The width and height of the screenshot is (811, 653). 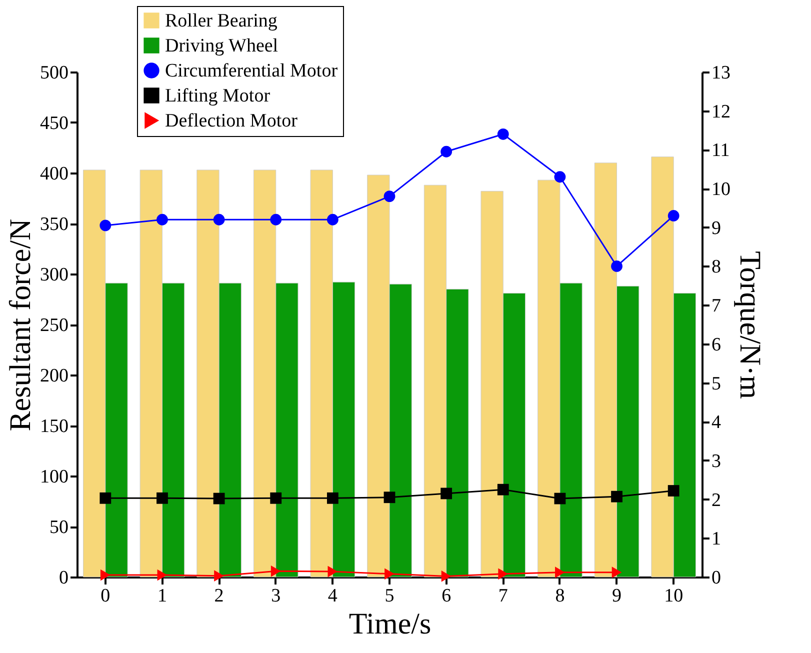 I want to click on x-tick-label: 5, so click(x=389, y=596).